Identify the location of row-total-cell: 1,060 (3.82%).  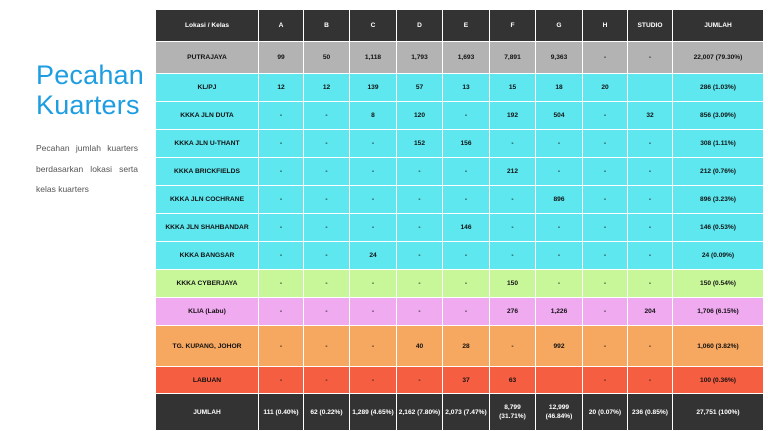
(718, 346).